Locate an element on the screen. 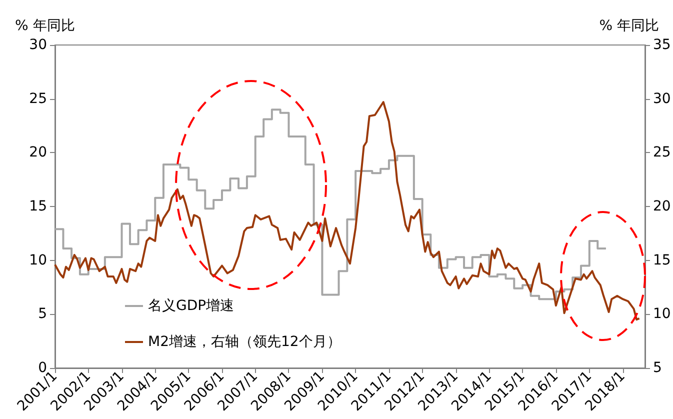 The width and height of the screenshot is (673, 419). y2-tick-label: 25 is located at coordinates (662, 152).